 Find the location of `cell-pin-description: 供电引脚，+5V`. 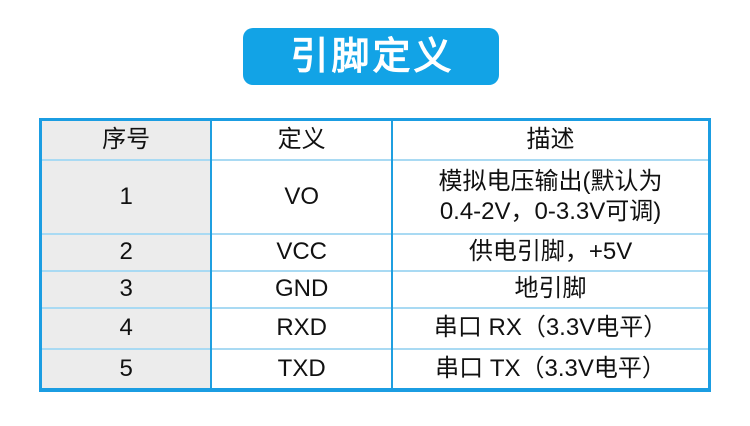

cell-pin-description: 供电引脚，+5V is located at coordinates (550, 251).